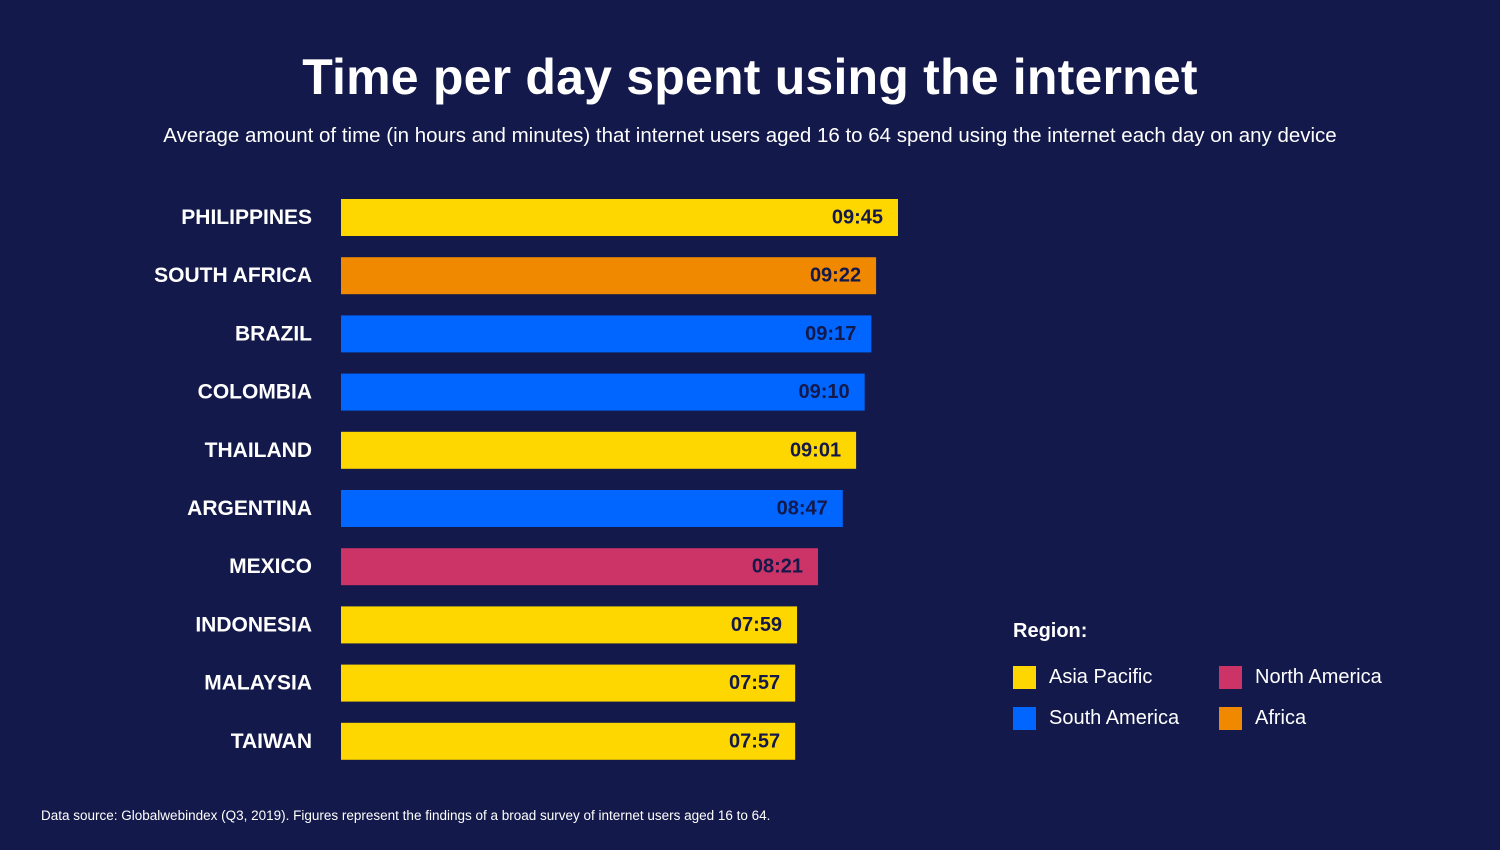 This screenshot has height=850, width=1500. Describe the element at coordinates (258, 683) in the screenshot. I see `category-label-malaysia: MALAYSIA` at that location.